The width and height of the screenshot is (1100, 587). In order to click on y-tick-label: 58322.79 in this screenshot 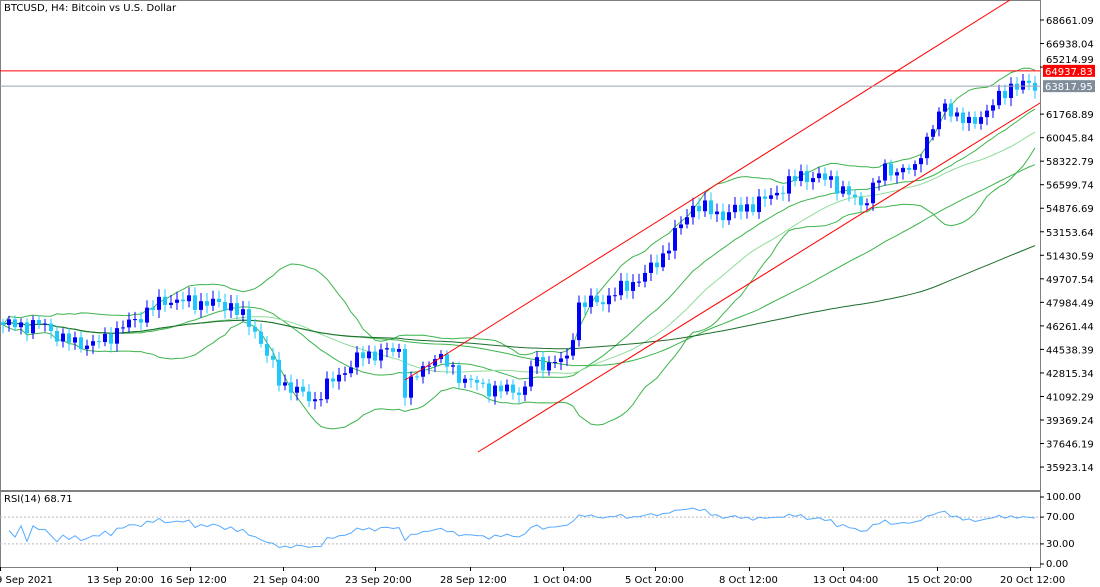, I will do `click(1070, 162)`.